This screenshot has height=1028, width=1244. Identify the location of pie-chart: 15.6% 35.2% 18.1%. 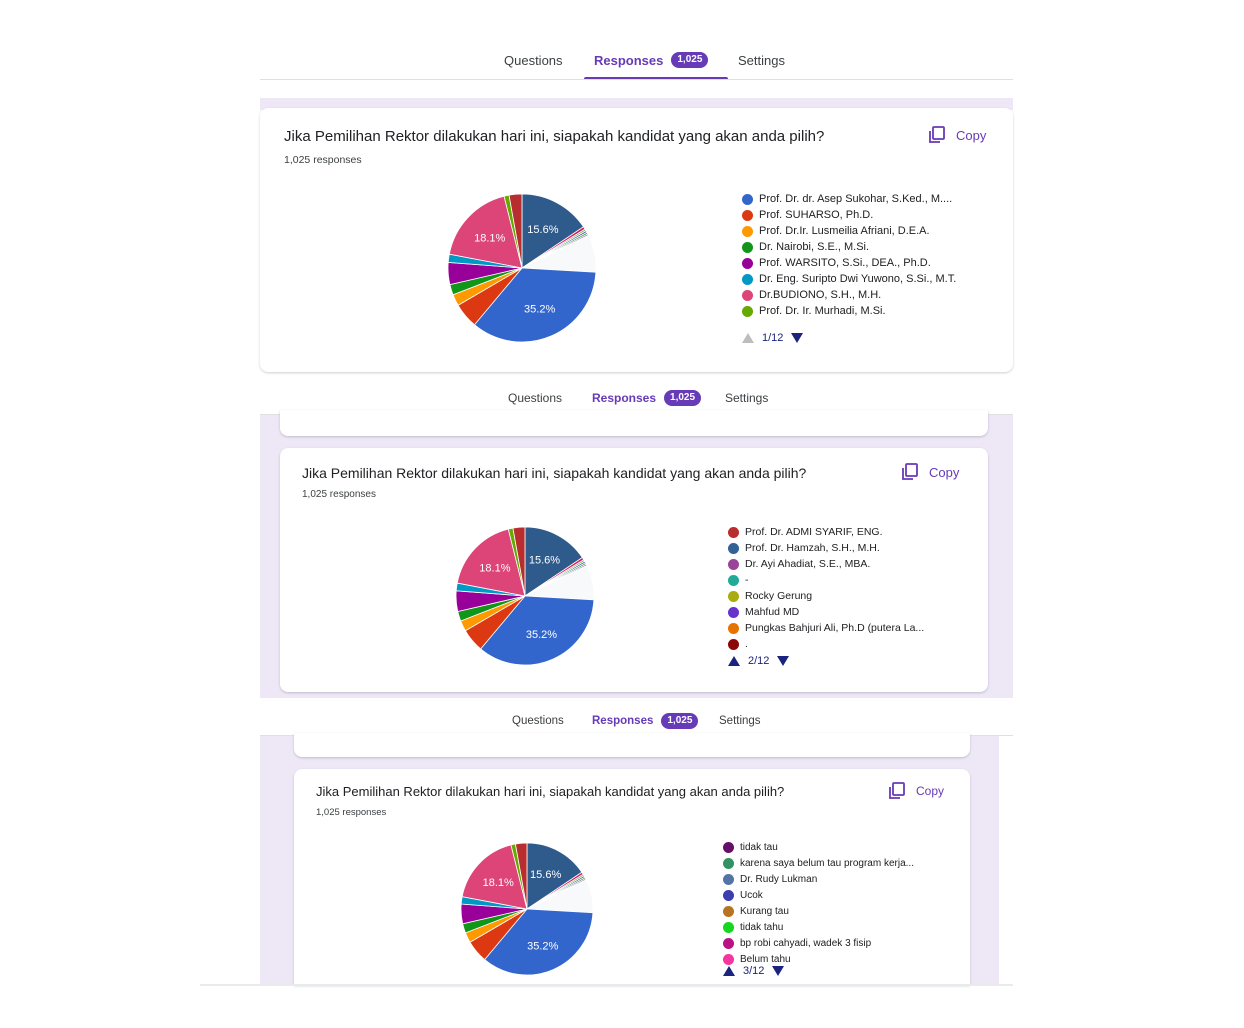
(527, 909).